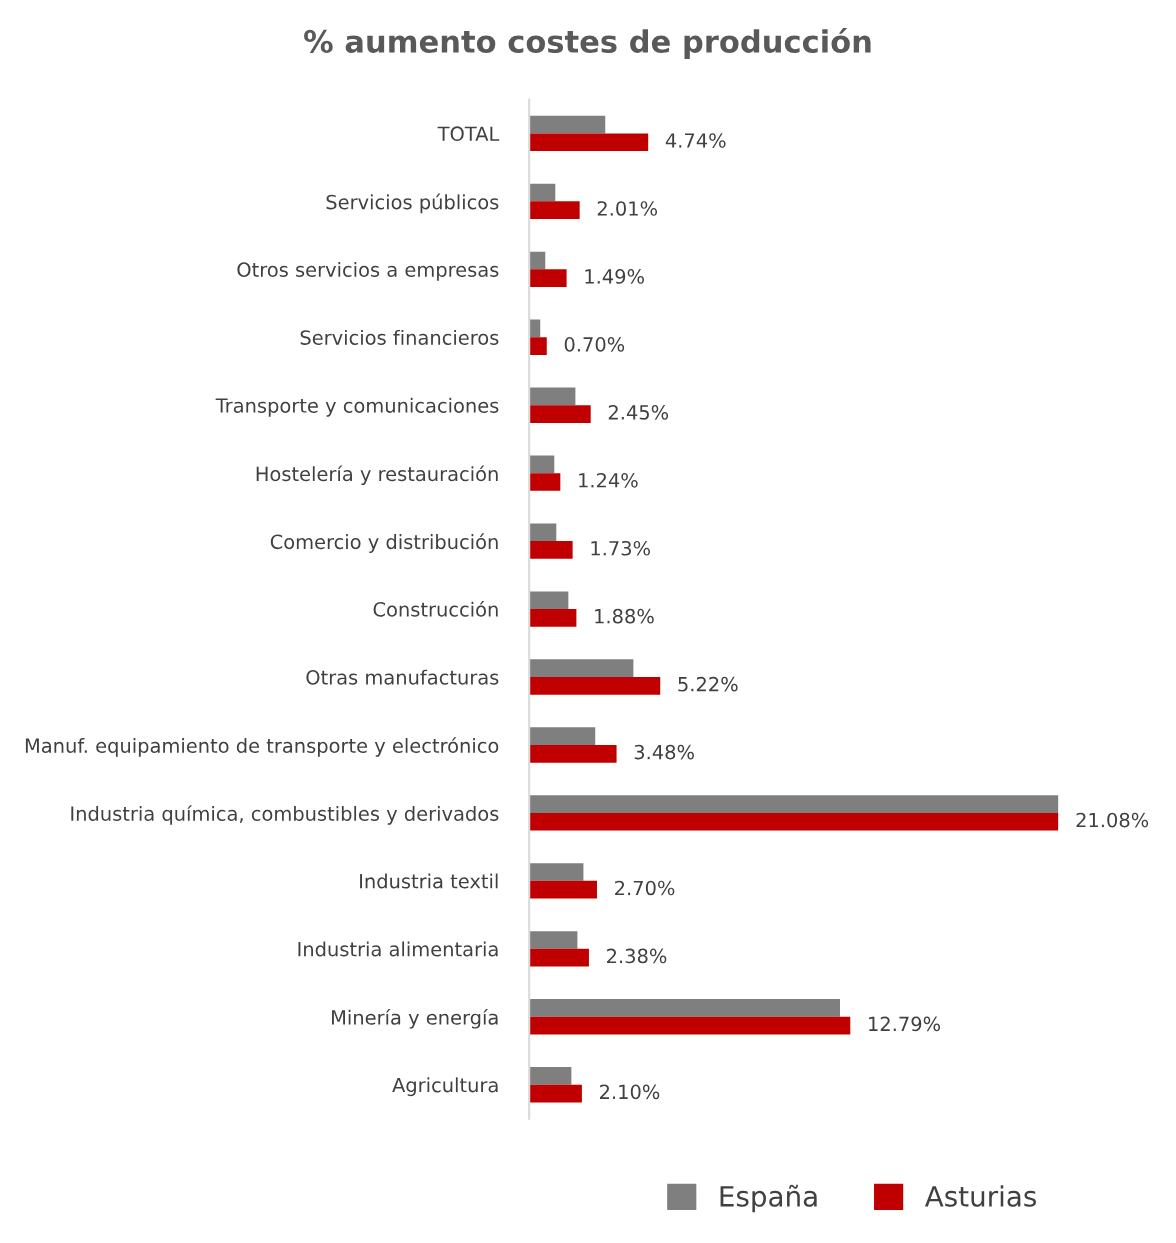 This screenshot has height=1243, width=1176. Describe the element at coordinates (368, 271) in the screenshot. I see `y-tick-label: Otros servicios a empresas` at that location.